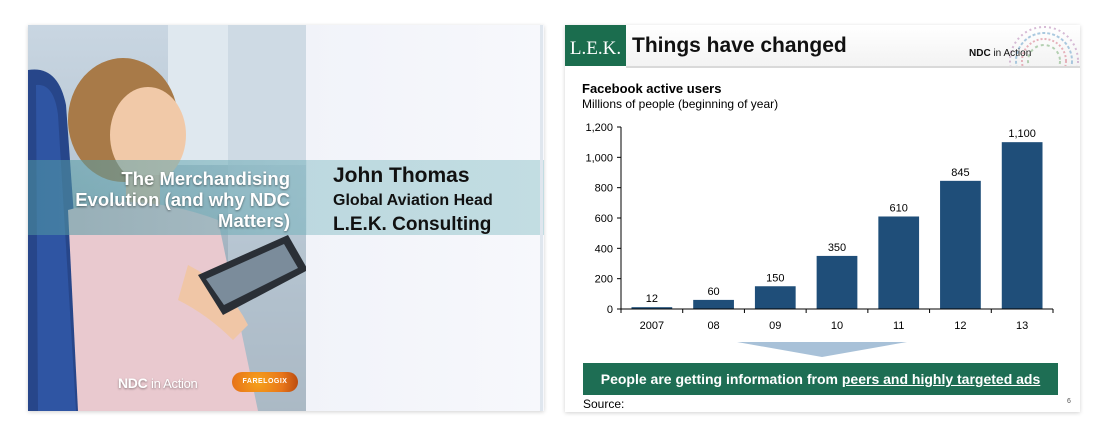 The image size is (1108, 436). I want to click on x-tick-label: 13, so click(1022, 326).